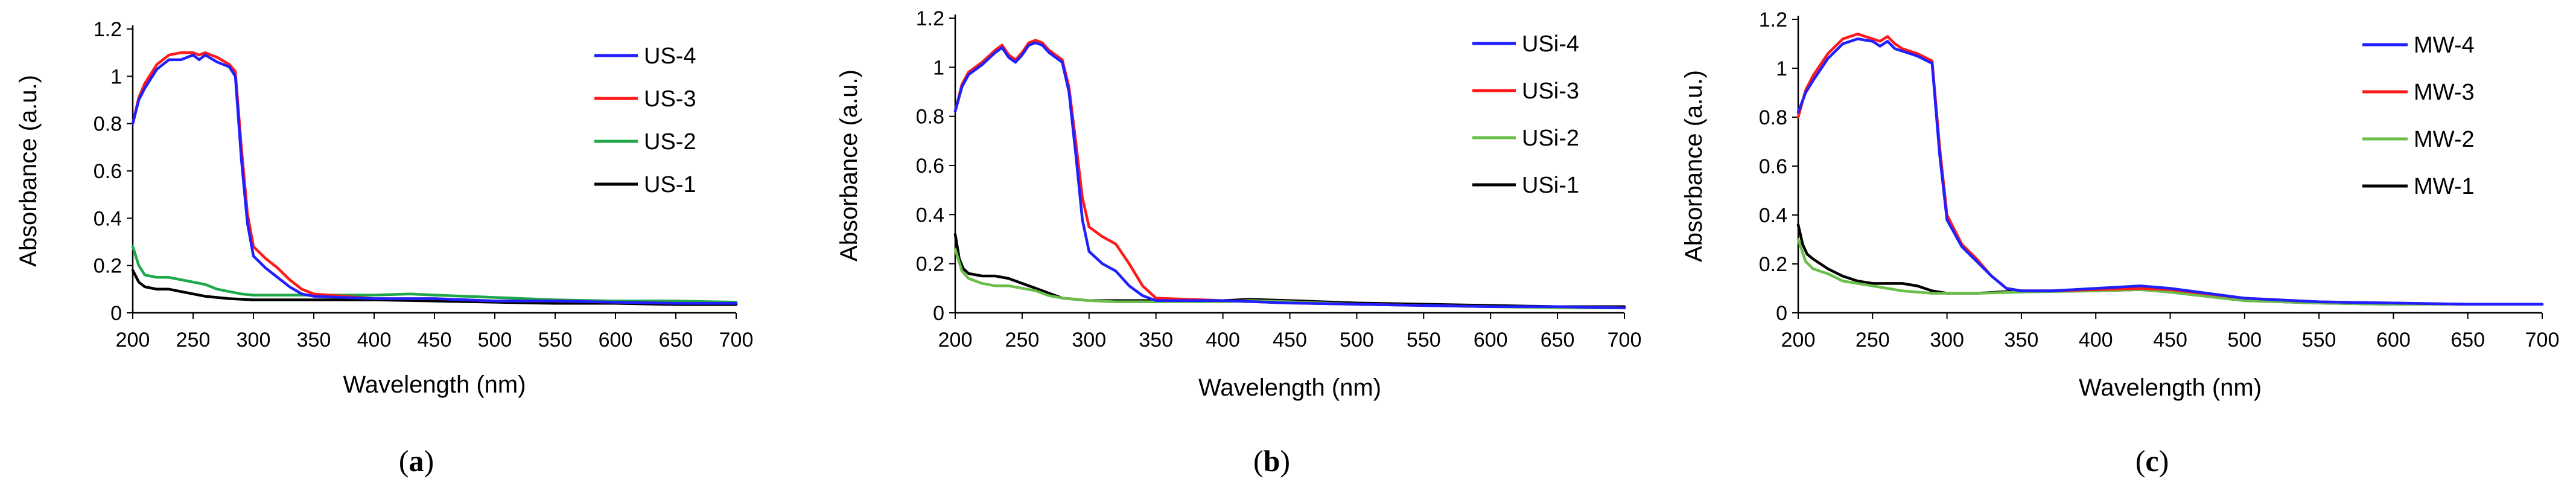  Describe the element at coordinates (670, 99) in the screenshot. I see `legend-label-us-3: US-3` at that location.